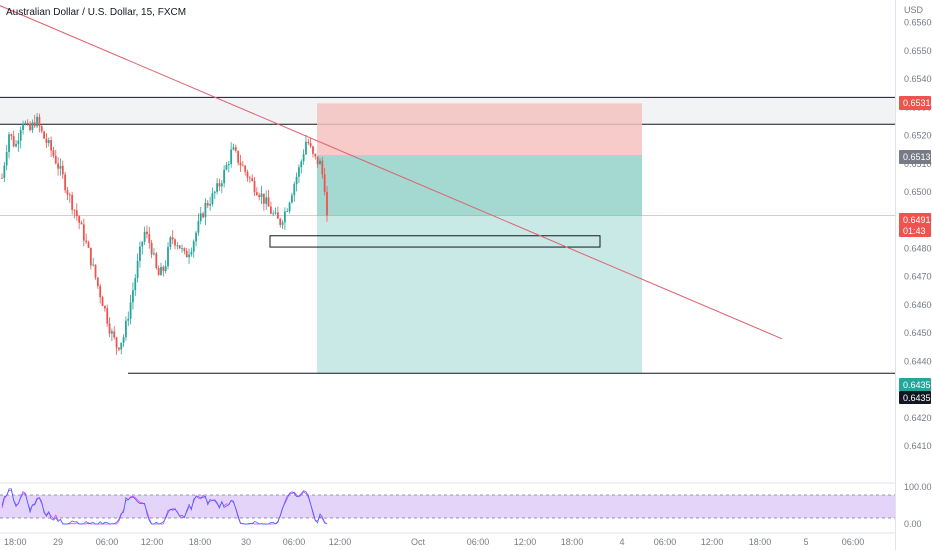  What do you see at coordinates (418, 542) in the screenshot?
I see `time-tick-label: Oct` at bounding box center [418, 542].